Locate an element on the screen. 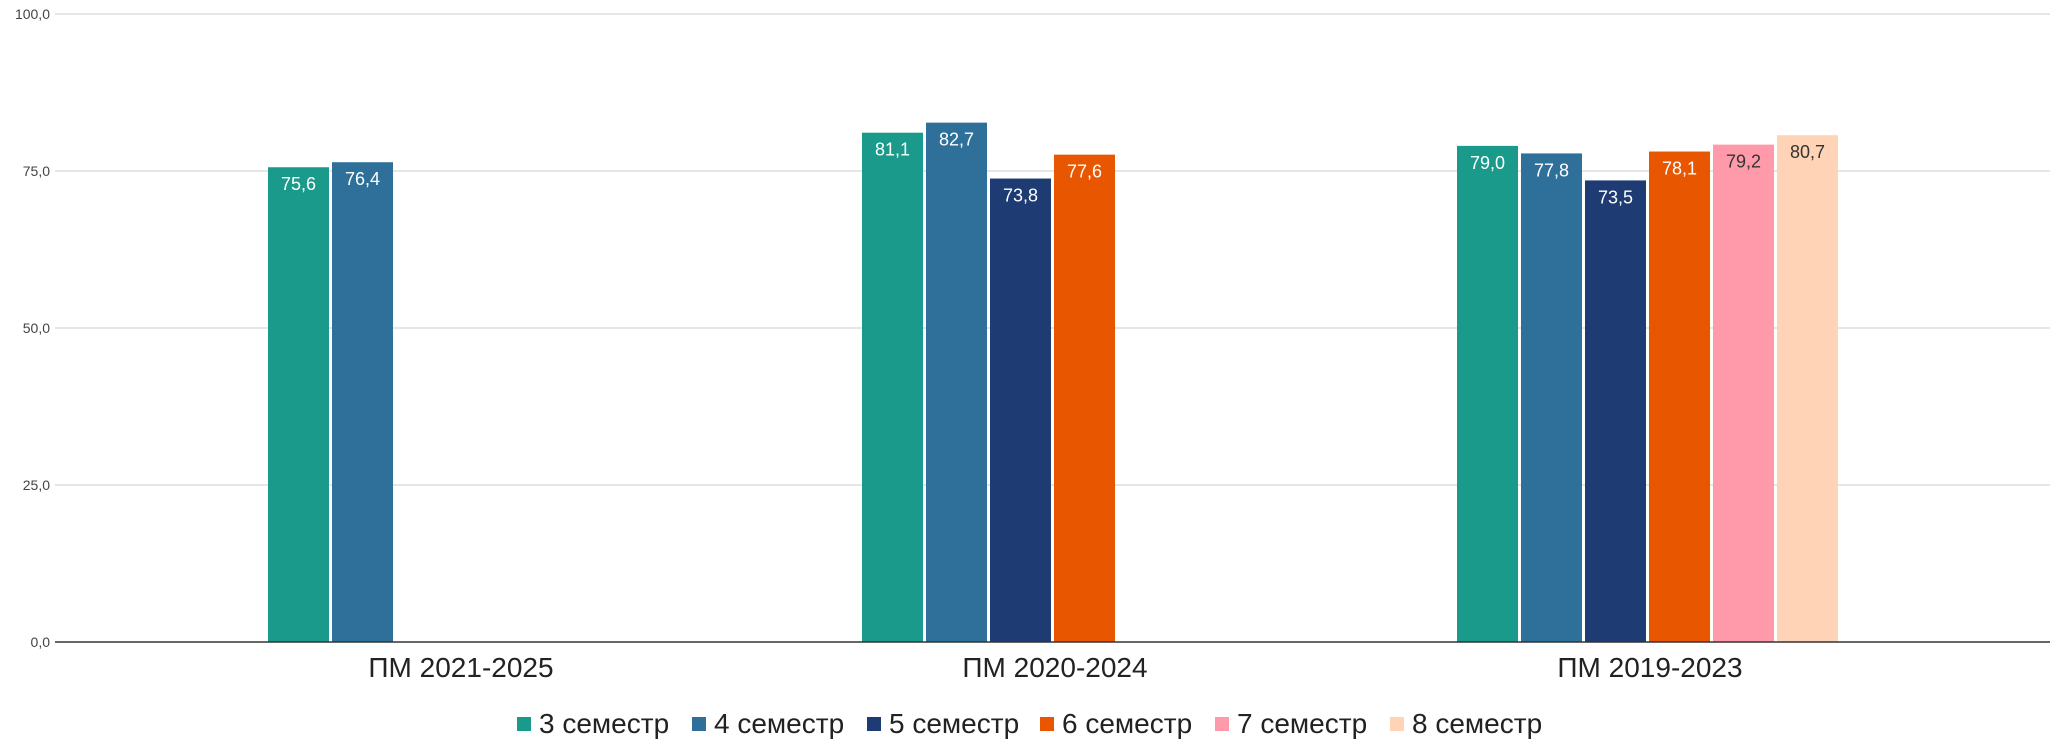  bar-value-label: 82,7 is located at coordinates (956, 140).